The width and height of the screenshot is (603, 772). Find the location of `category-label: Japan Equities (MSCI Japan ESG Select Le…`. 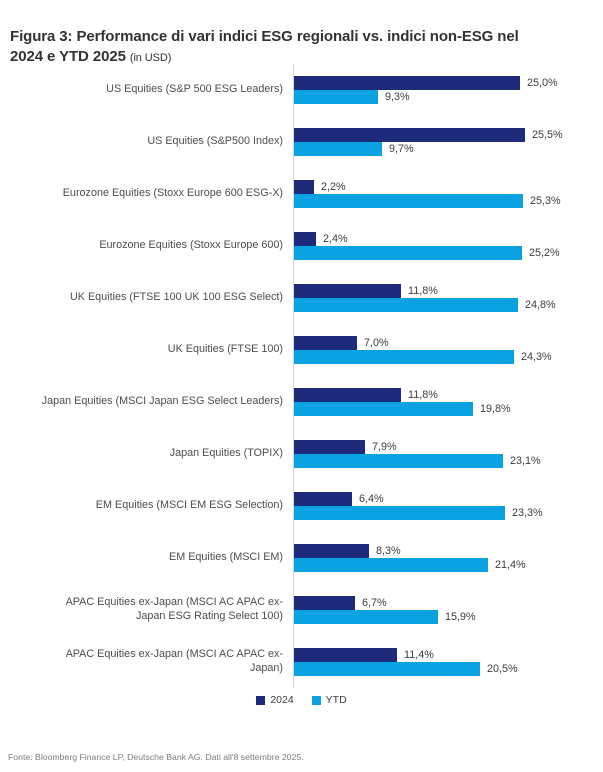

category-label: Japan Equities (MSCI Japan ESG Select Le… is located at coordinates (162, 401).